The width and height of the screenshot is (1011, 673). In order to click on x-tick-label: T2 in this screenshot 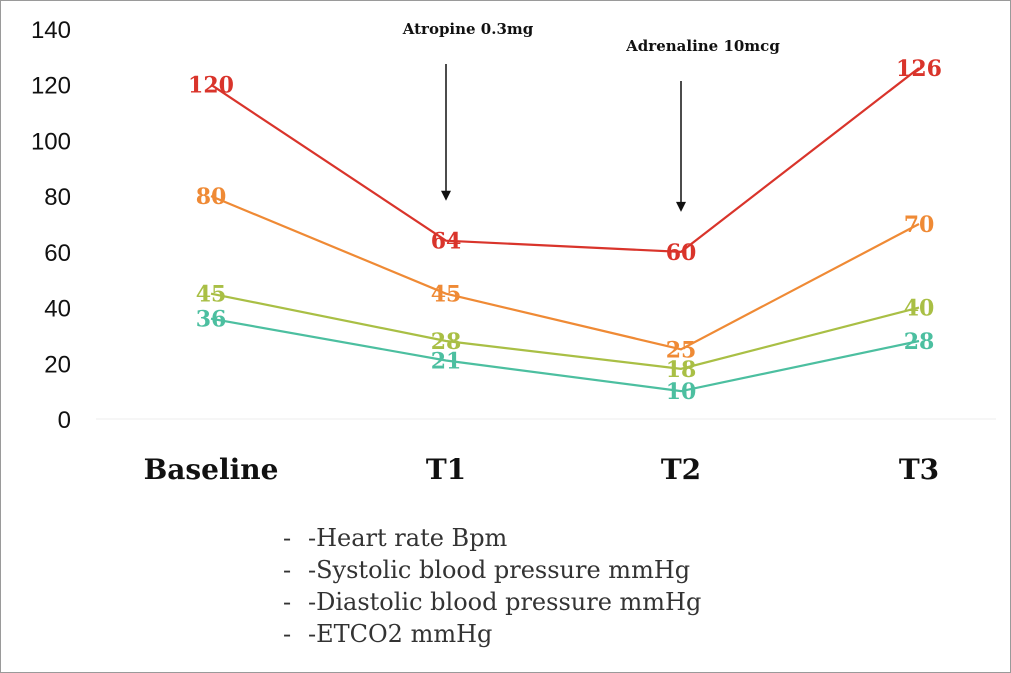, I will do `click(681, 469)`.